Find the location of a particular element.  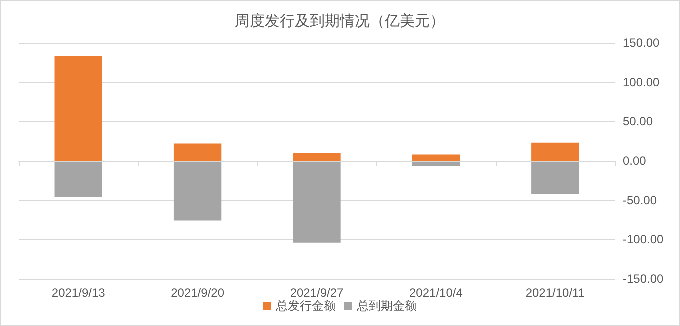

x-tick-label: 2021/10/11 is located at coordinates (556, 293).